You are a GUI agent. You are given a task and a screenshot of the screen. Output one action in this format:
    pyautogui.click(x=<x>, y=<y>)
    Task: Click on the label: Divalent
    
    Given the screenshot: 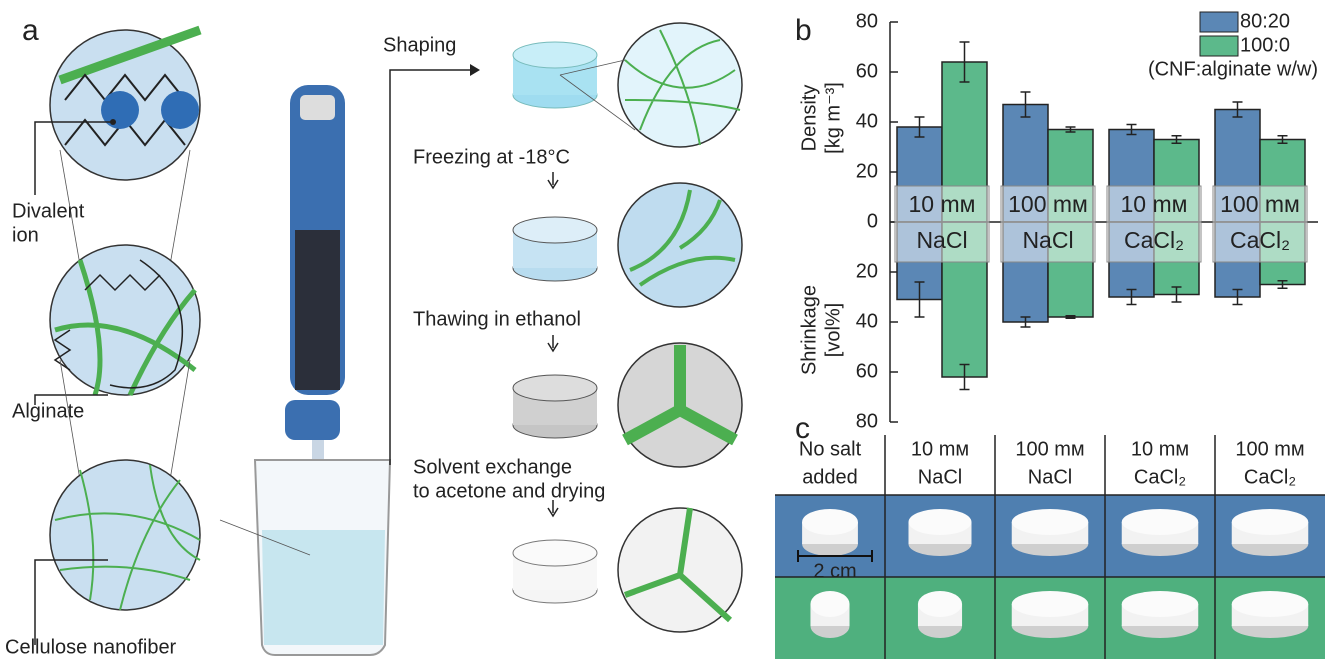 What is the action you would take?
    pyautogui.click(x=48, y=211)
    